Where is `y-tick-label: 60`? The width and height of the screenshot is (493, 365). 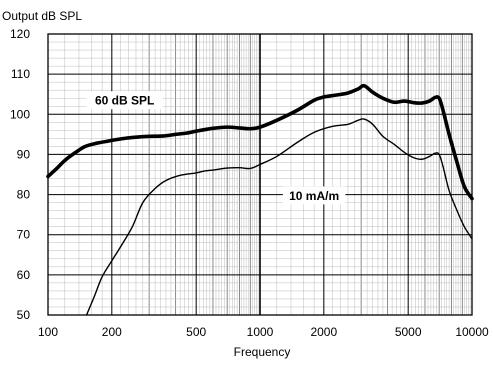
y-tick-label: 60 is located at coordinates (24, 275).